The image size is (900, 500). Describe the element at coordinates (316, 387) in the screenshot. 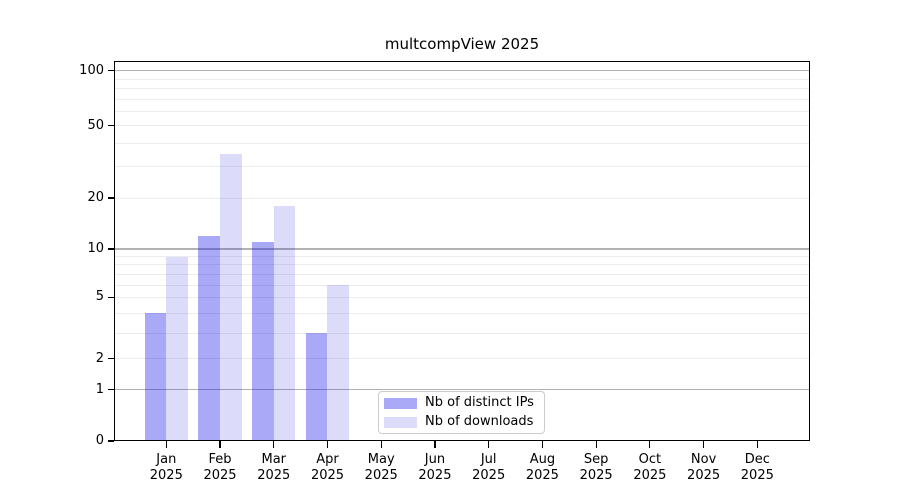

I see `bar-apr-ips` at that location.